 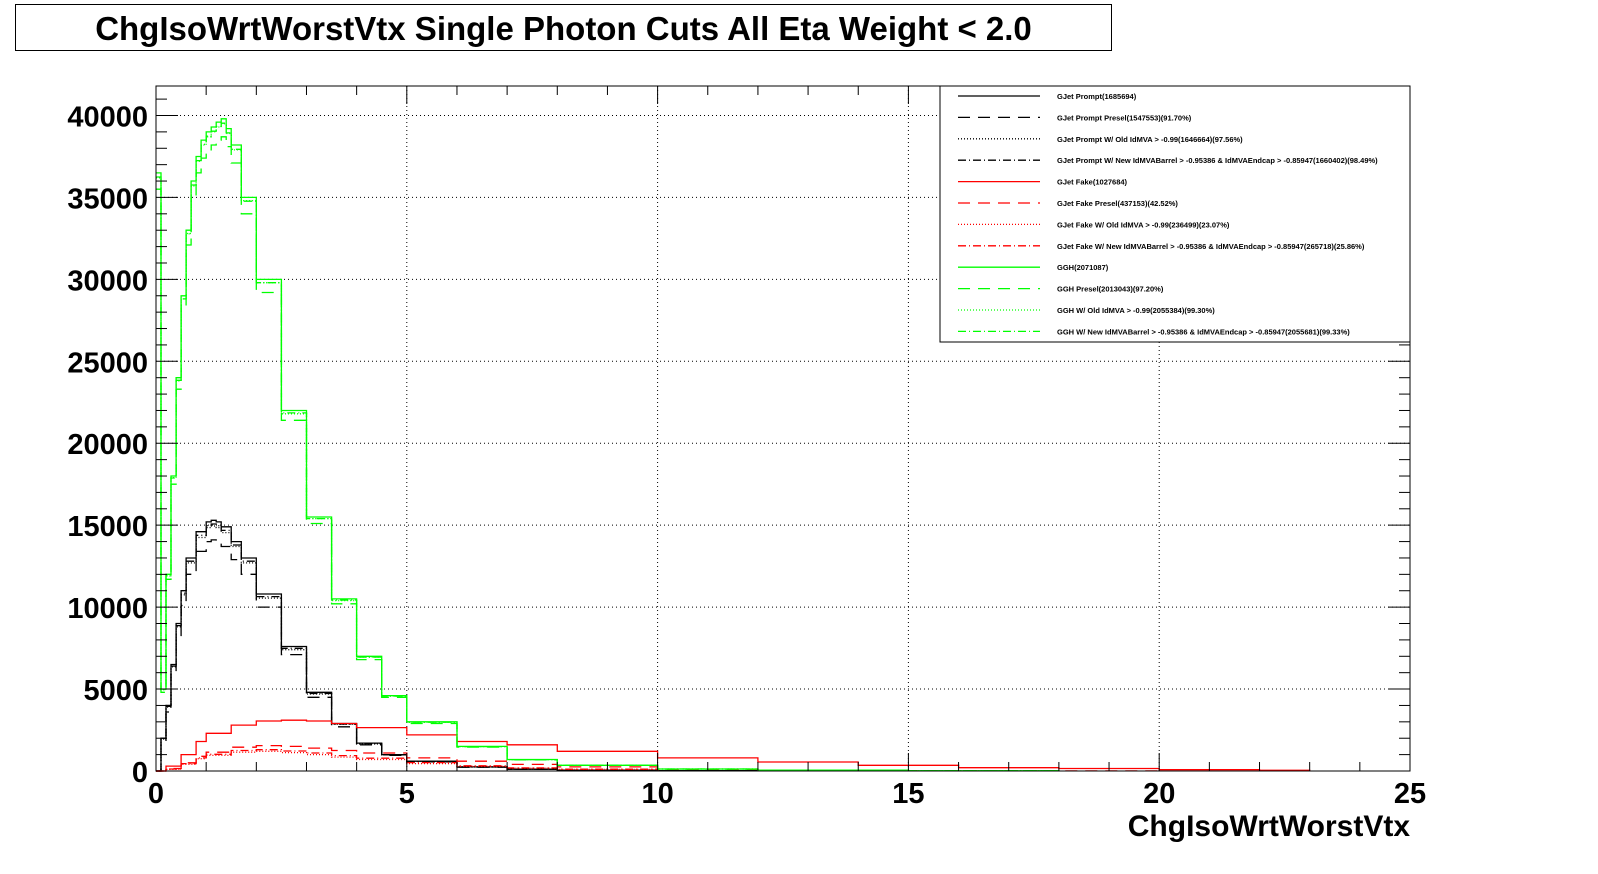 I want to click on legend-entry: GGH Presel(2013043)(97.20%), so click(x=1110, y=289).